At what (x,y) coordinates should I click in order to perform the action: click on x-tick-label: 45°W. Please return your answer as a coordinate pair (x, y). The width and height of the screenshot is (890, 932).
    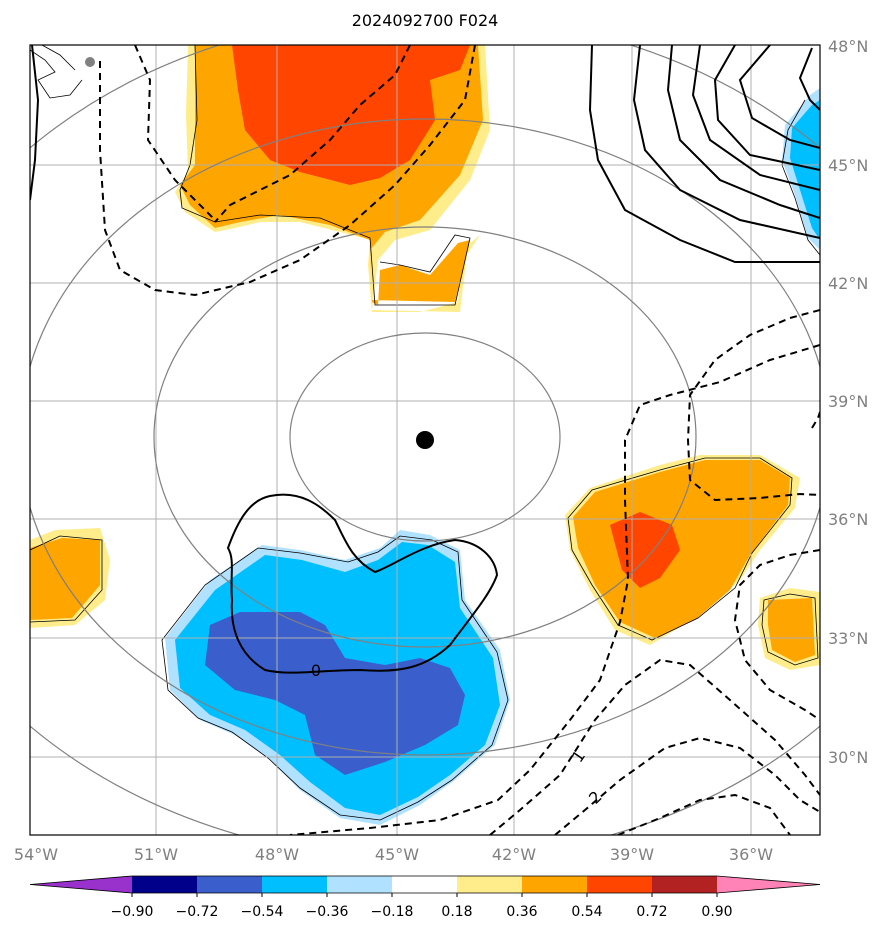
    Looking at the image, I should click on (397, 854).